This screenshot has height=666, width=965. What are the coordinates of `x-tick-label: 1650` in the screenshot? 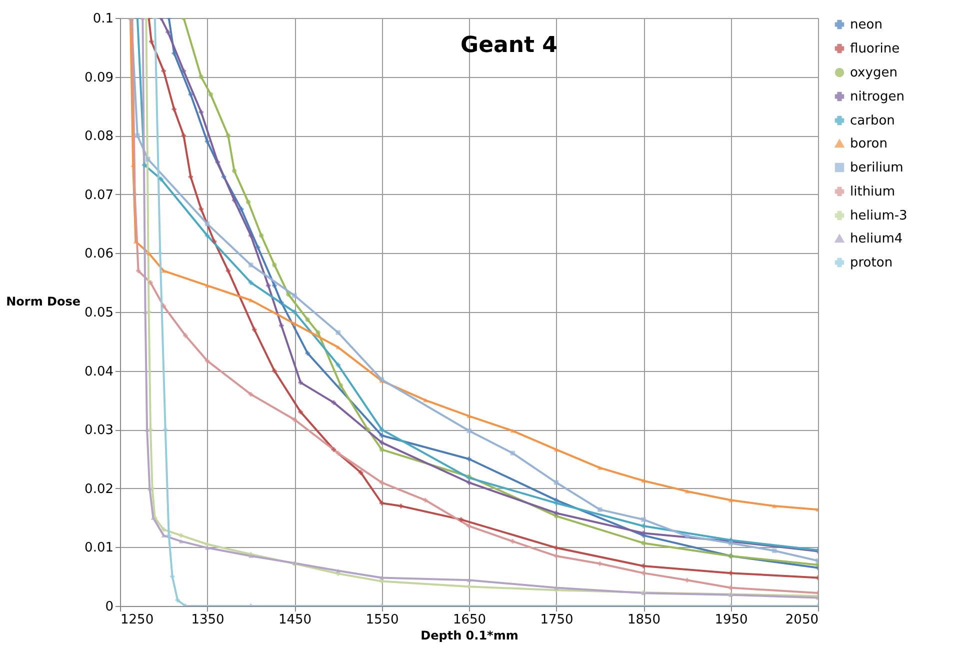 It's located at (469, 620).